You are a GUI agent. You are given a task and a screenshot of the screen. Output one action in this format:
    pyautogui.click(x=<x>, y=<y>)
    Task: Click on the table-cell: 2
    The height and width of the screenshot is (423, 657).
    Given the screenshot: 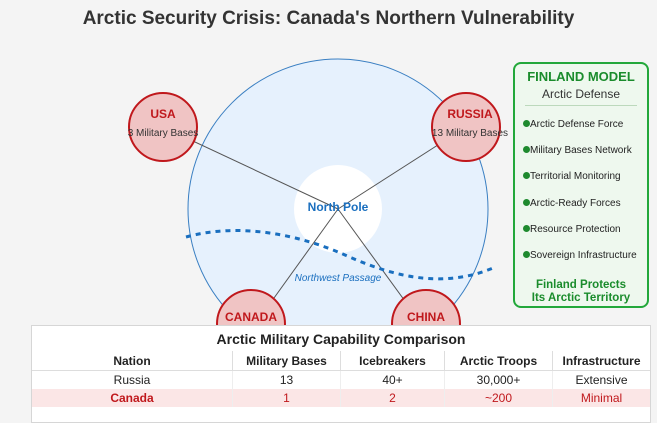 What is the action you would take?
    pyautogui.click(x=392, y=398)
    